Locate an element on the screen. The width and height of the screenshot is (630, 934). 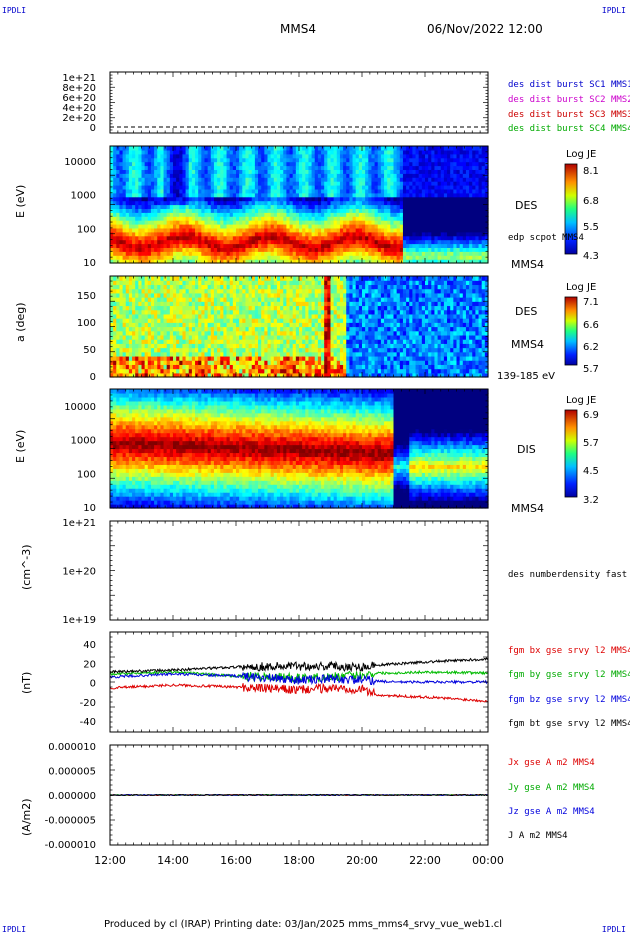
des-energy-ytick: 10000 is located at coordinates (80, 162).